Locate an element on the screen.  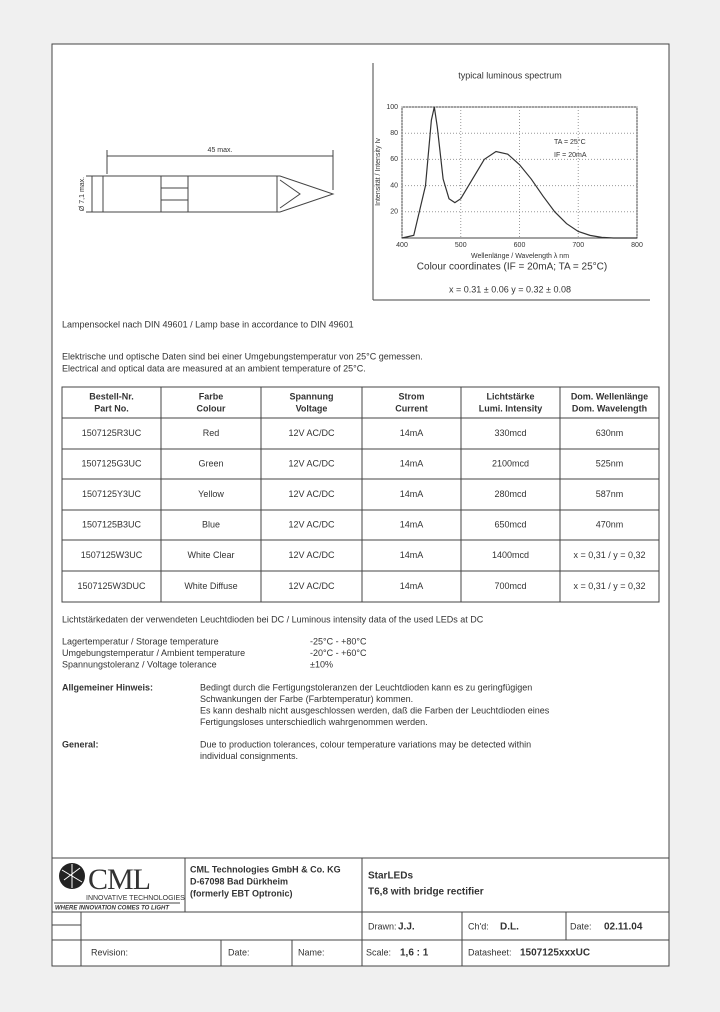
table-cell: 1400mcd is located at coordinates (510, 555).